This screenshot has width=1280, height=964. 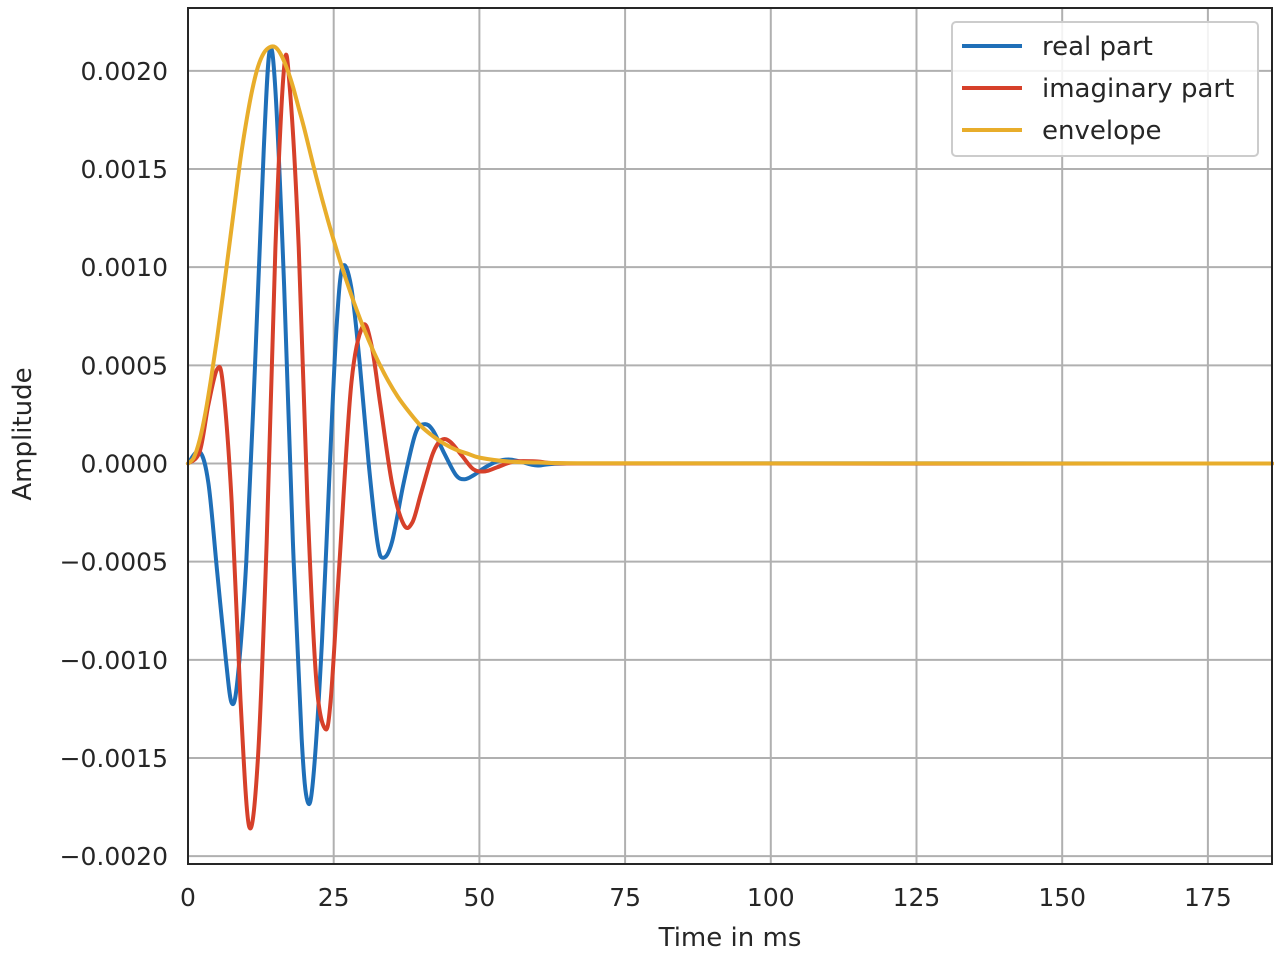 What do you see at coordinates (334, 897) in the screenshot?
I see `x-tick-label: 25` at bounding box center [334, 897].